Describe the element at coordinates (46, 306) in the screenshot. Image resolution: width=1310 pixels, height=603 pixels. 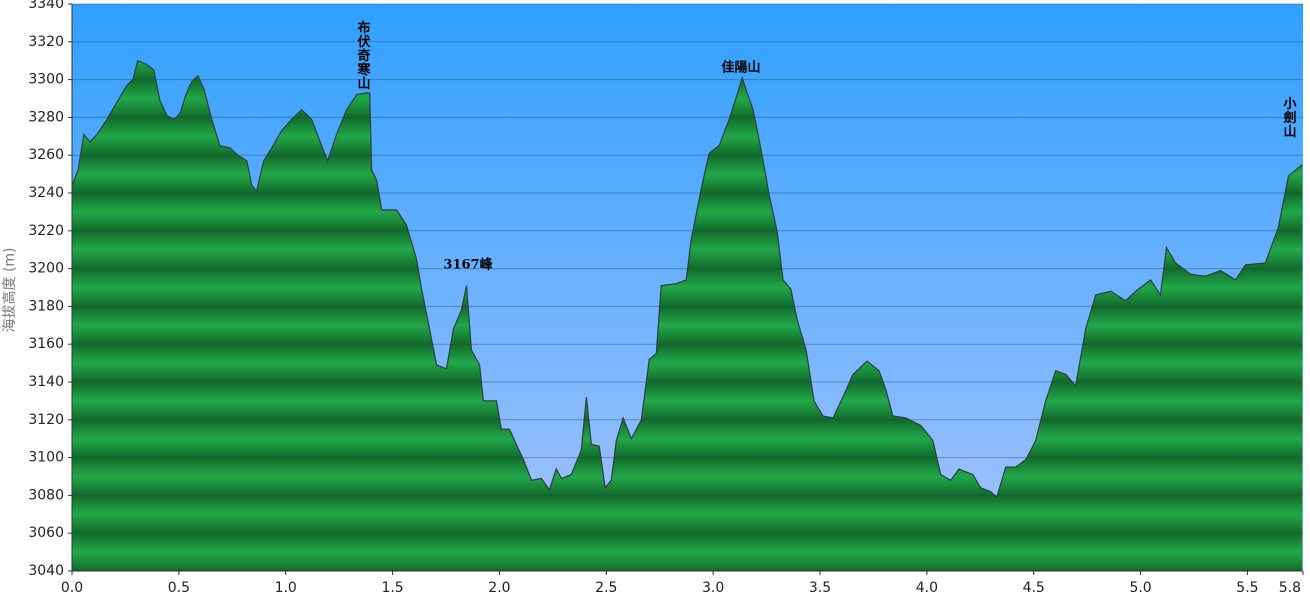
I see `y-tick-label: 3180` at that location.